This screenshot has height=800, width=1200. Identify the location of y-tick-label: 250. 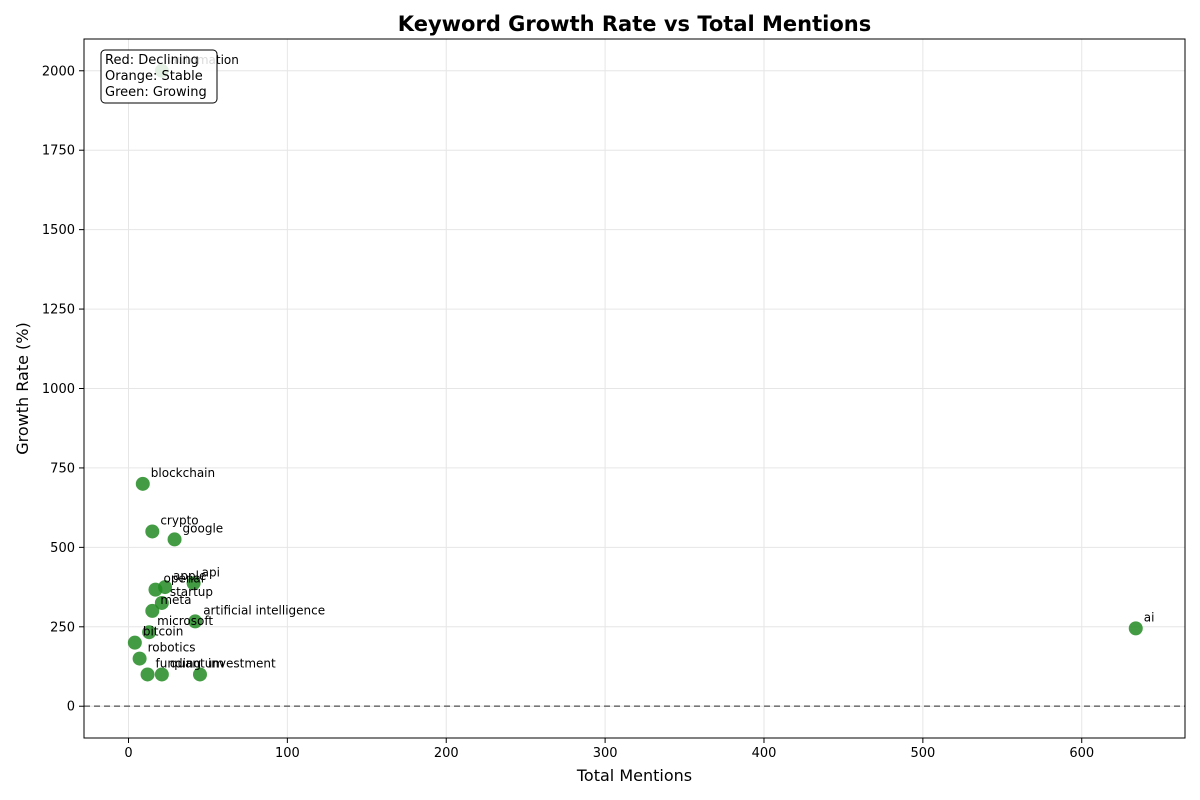
(62, 627).